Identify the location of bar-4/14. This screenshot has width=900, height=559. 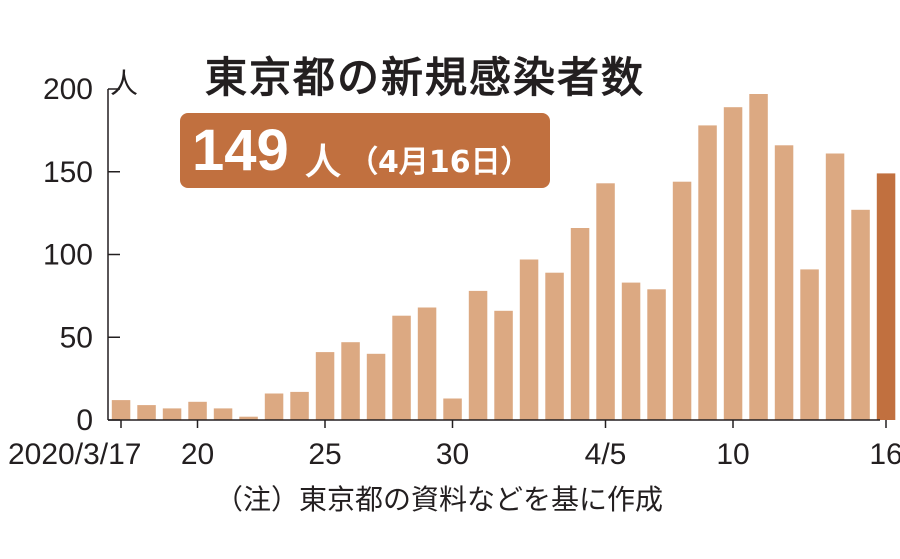
(835, 286).